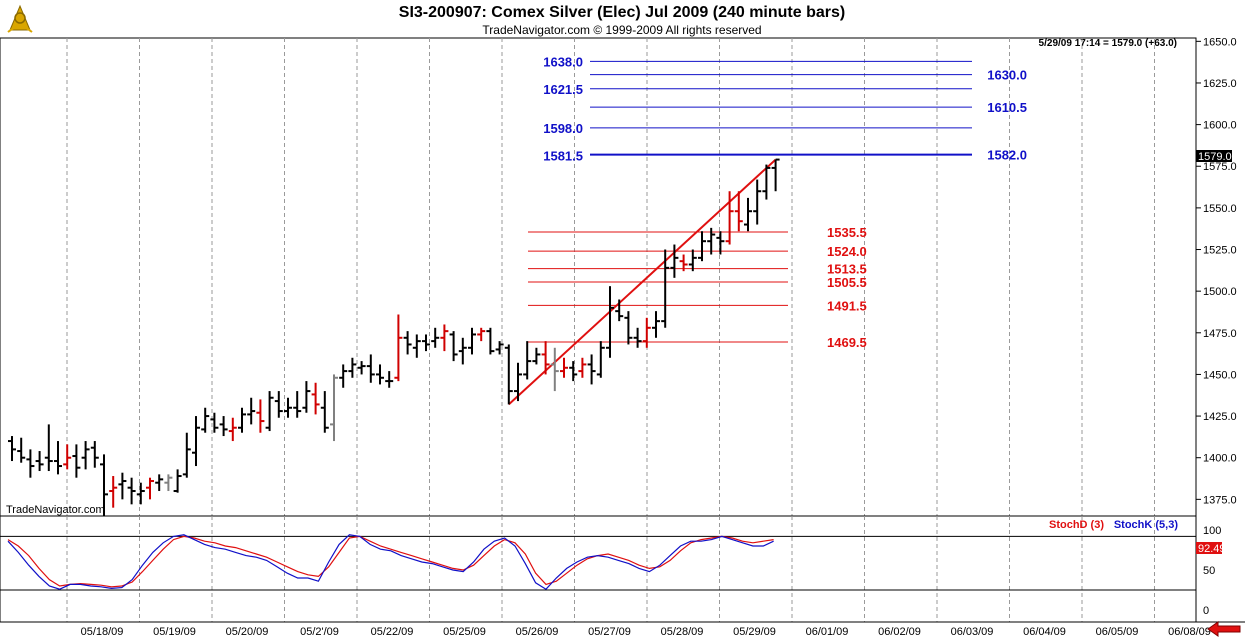 The image size is (1245, 640). I want to click on stochastic-lines, so click(390, 562).